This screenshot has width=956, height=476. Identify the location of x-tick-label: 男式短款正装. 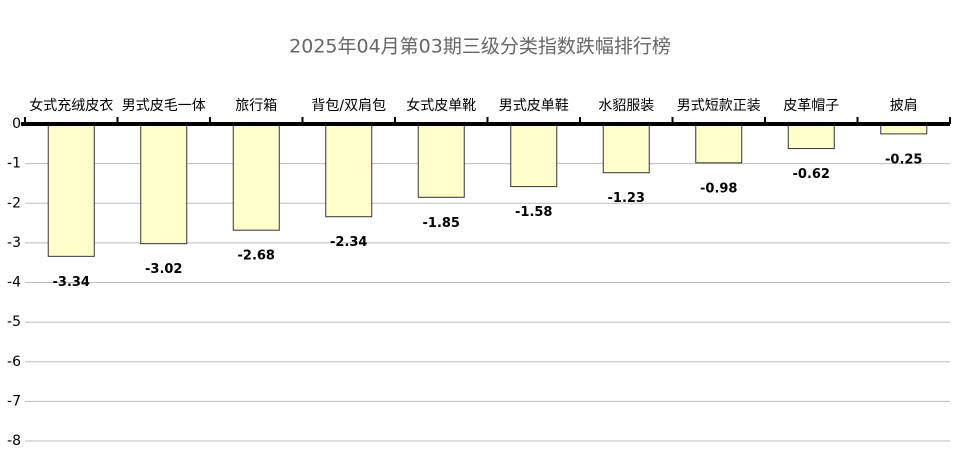
(719, 106).